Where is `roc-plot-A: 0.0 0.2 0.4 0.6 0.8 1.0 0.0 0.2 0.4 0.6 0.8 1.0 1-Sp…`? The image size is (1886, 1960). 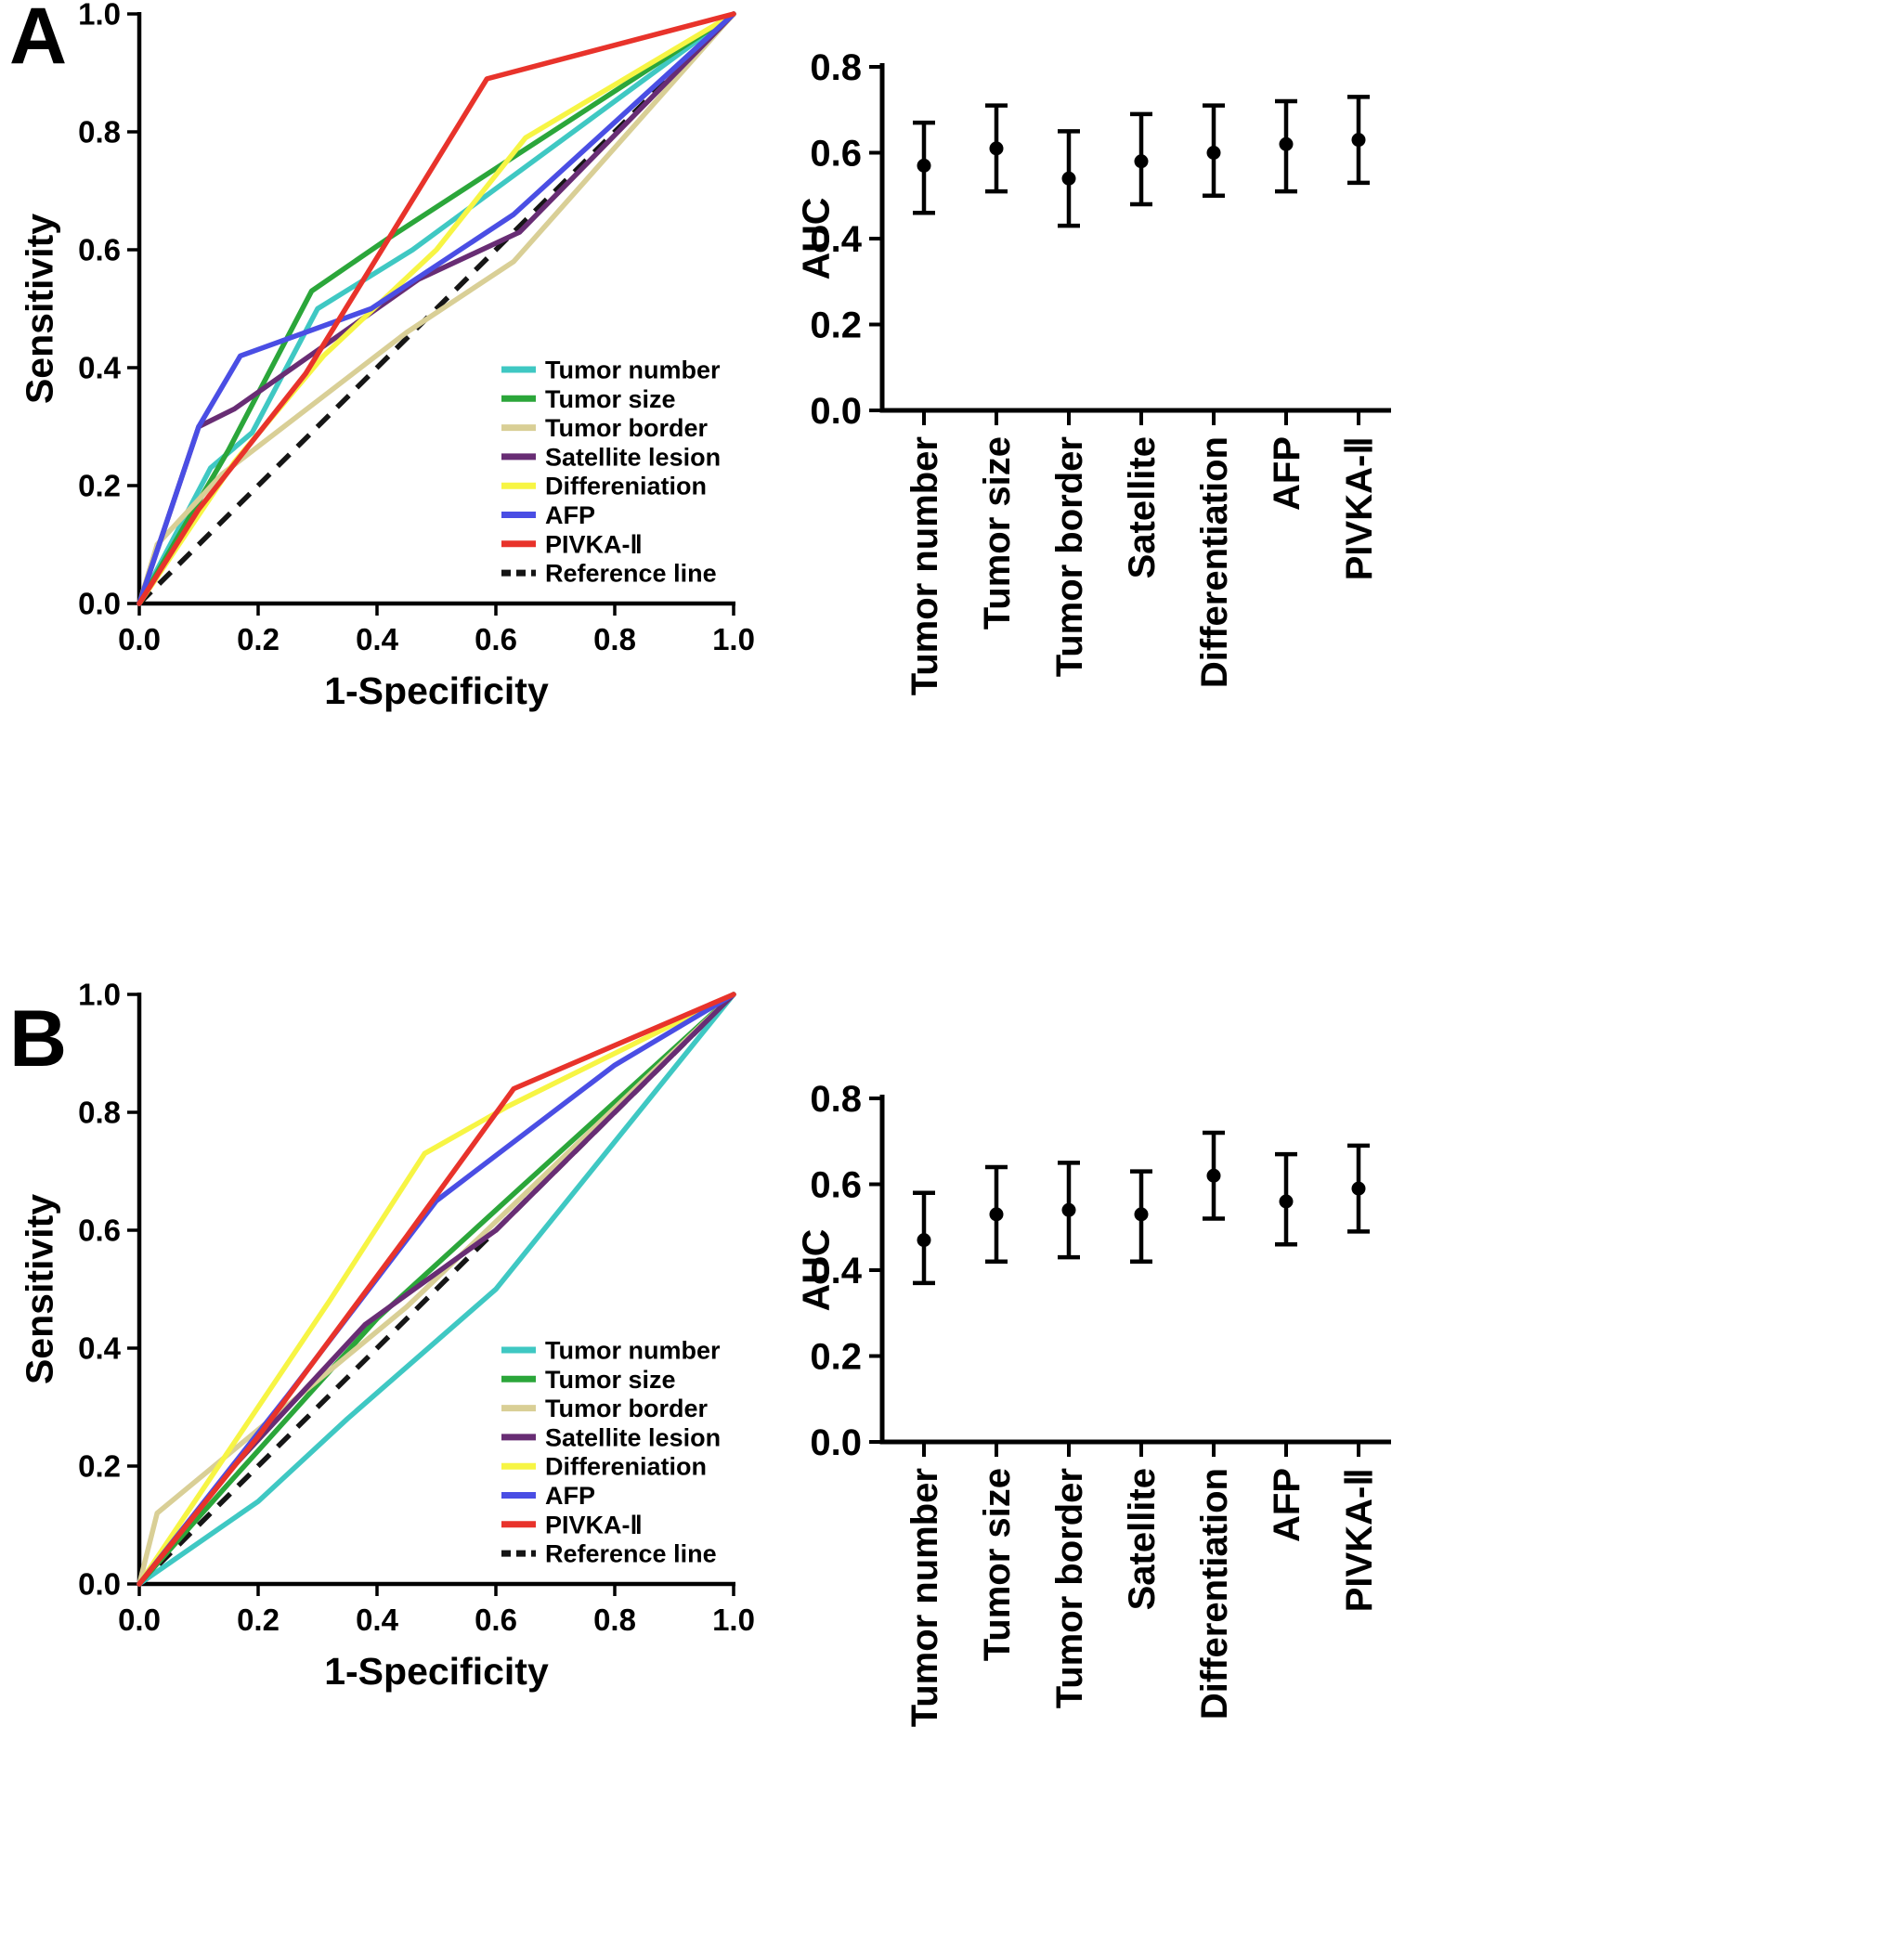
roc-plot-A: 0.0 0.2 0.4 0.6 0.8 1.0 0.0 0.2 0.4 0.6 0.8 1.0 1-Sp… is located at coordinates (386, 356).